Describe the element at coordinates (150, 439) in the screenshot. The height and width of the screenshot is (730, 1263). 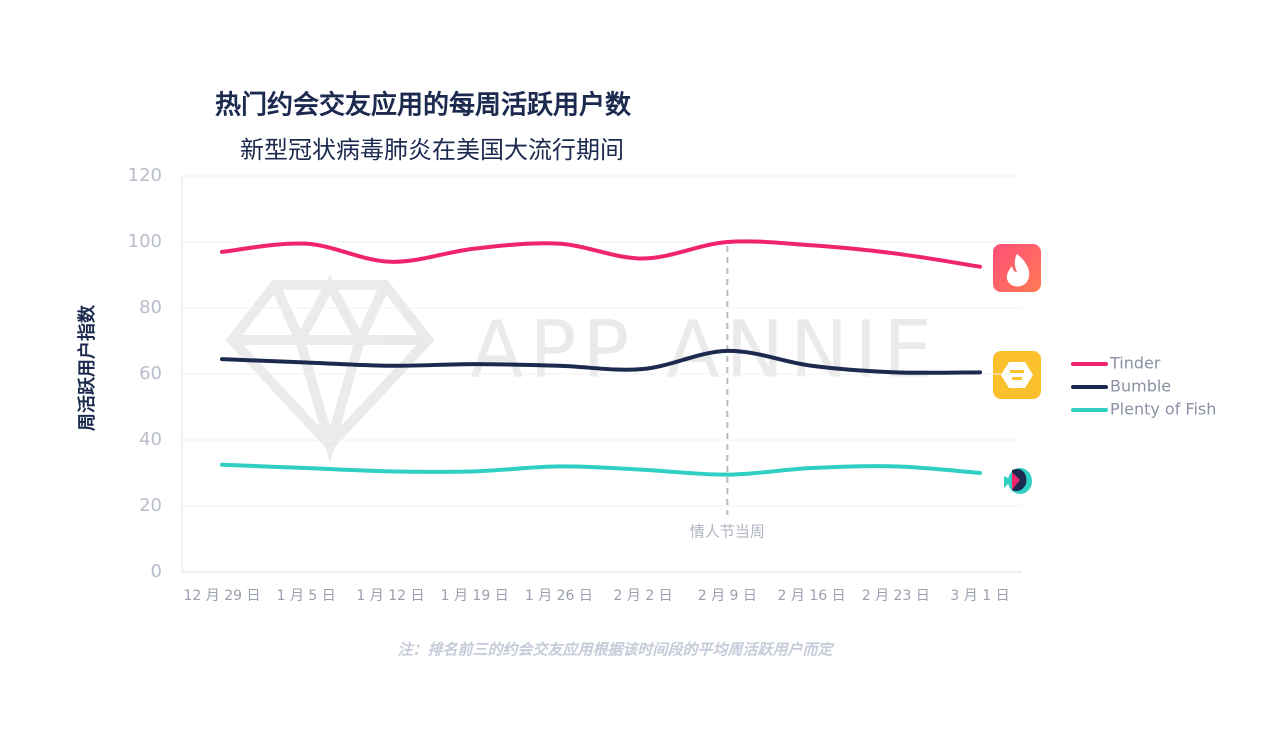
I see `y-tick-label: 40` at that location.